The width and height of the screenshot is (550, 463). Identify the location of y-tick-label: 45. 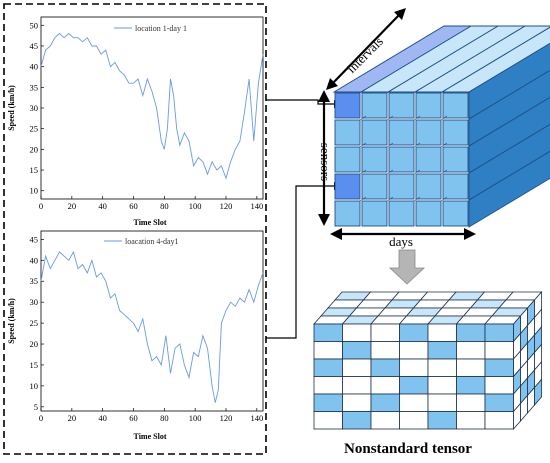
(34, 239).